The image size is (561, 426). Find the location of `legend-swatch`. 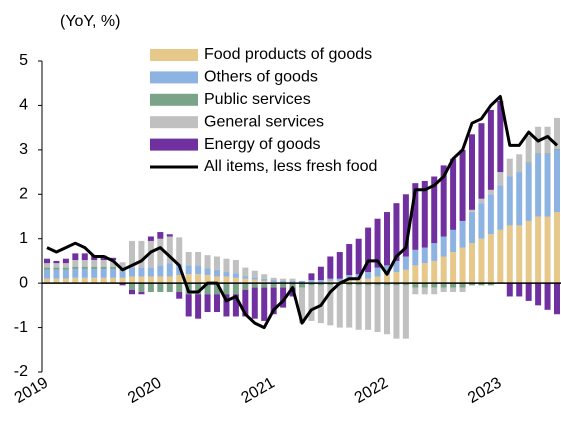

legend-swatch is located at coordinates (174, 144).